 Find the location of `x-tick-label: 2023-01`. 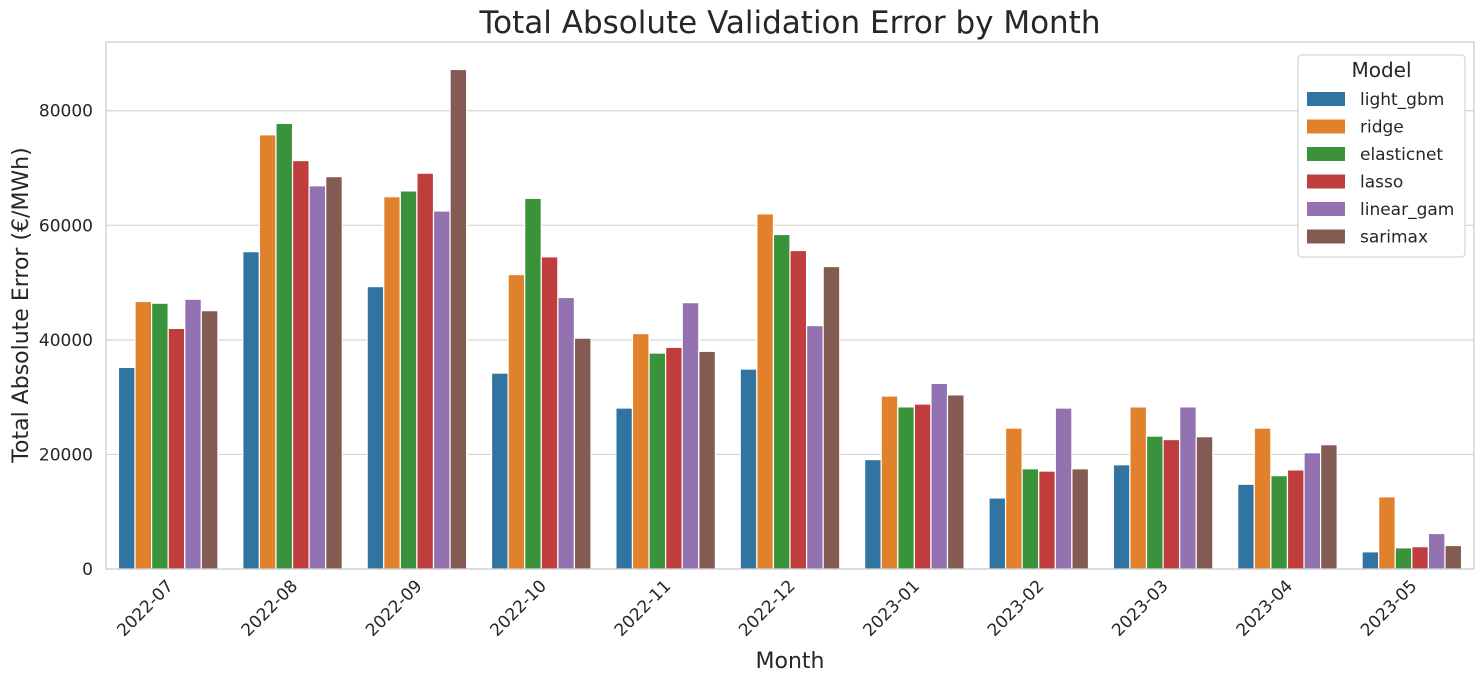

x-tick-label: 2023-01 is located at coordinates (892, 608).